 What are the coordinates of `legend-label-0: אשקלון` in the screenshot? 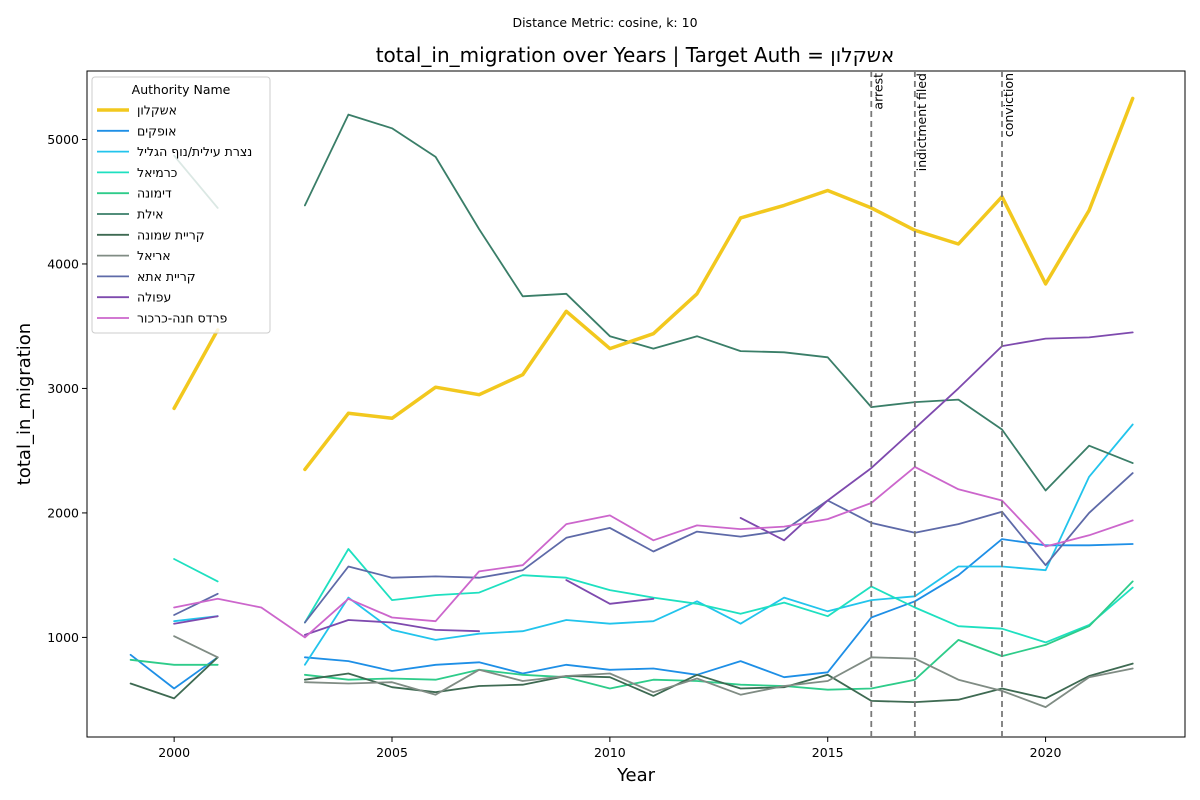 It's located at (157, 110).